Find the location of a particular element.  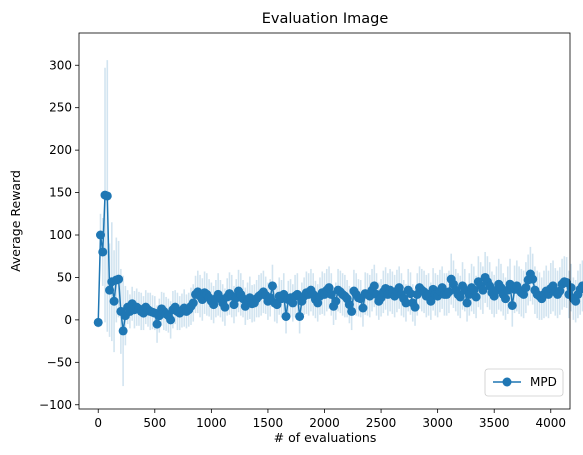

y-axis-ticks: −100 −50 0 50 100 150 200 250 300 is located at coordinates (59, 235).